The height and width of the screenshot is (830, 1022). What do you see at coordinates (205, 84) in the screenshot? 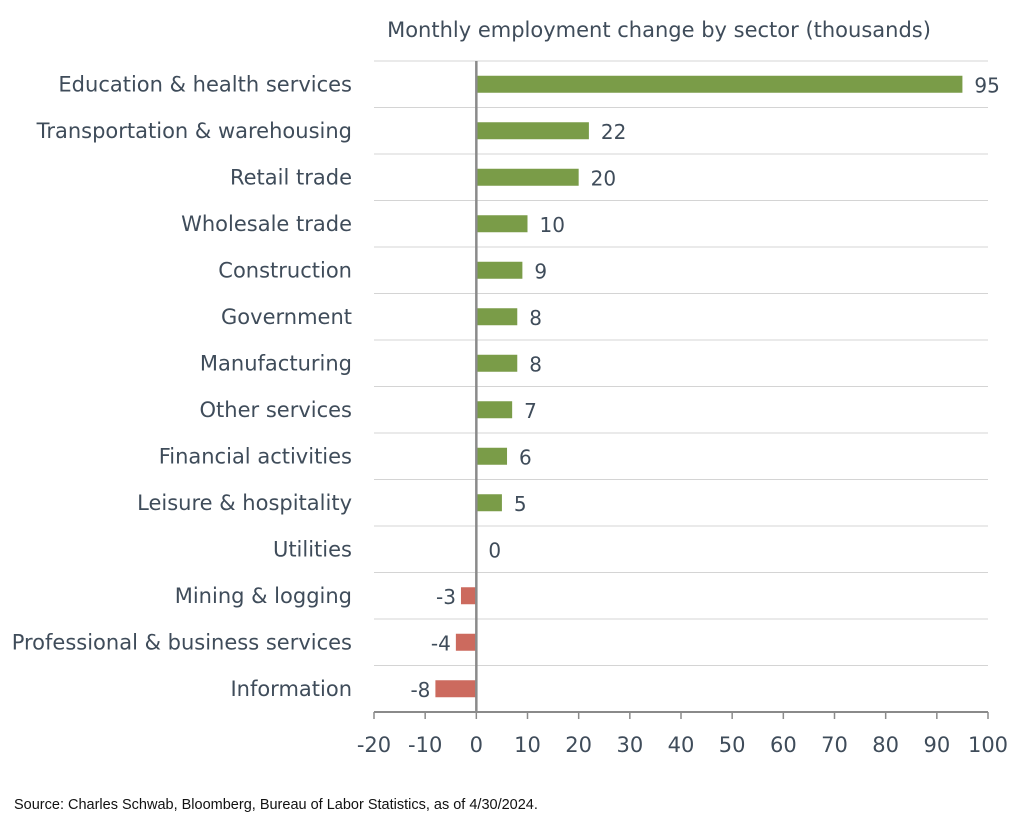
I see `category-label: Education & health services` at bounding box center [205, 84].